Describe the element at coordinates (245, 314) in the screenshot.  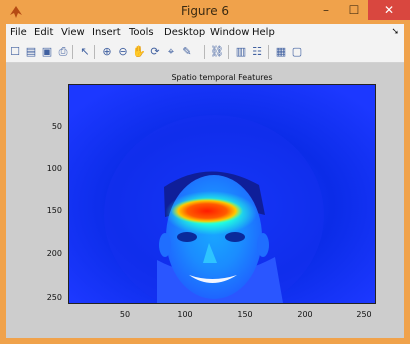
I see `x-tick-label: 150` at that location.